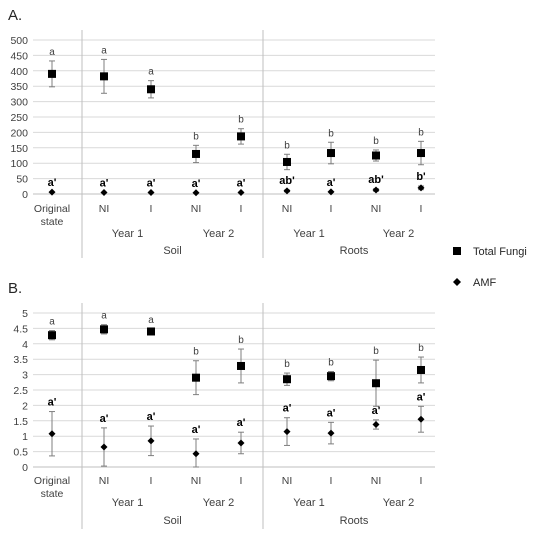 This screenshot has height=539, width=550. Describe the element at coordinates (490, 267) in the screenshot. I see `legend: Total Fungi AMF` at that location.